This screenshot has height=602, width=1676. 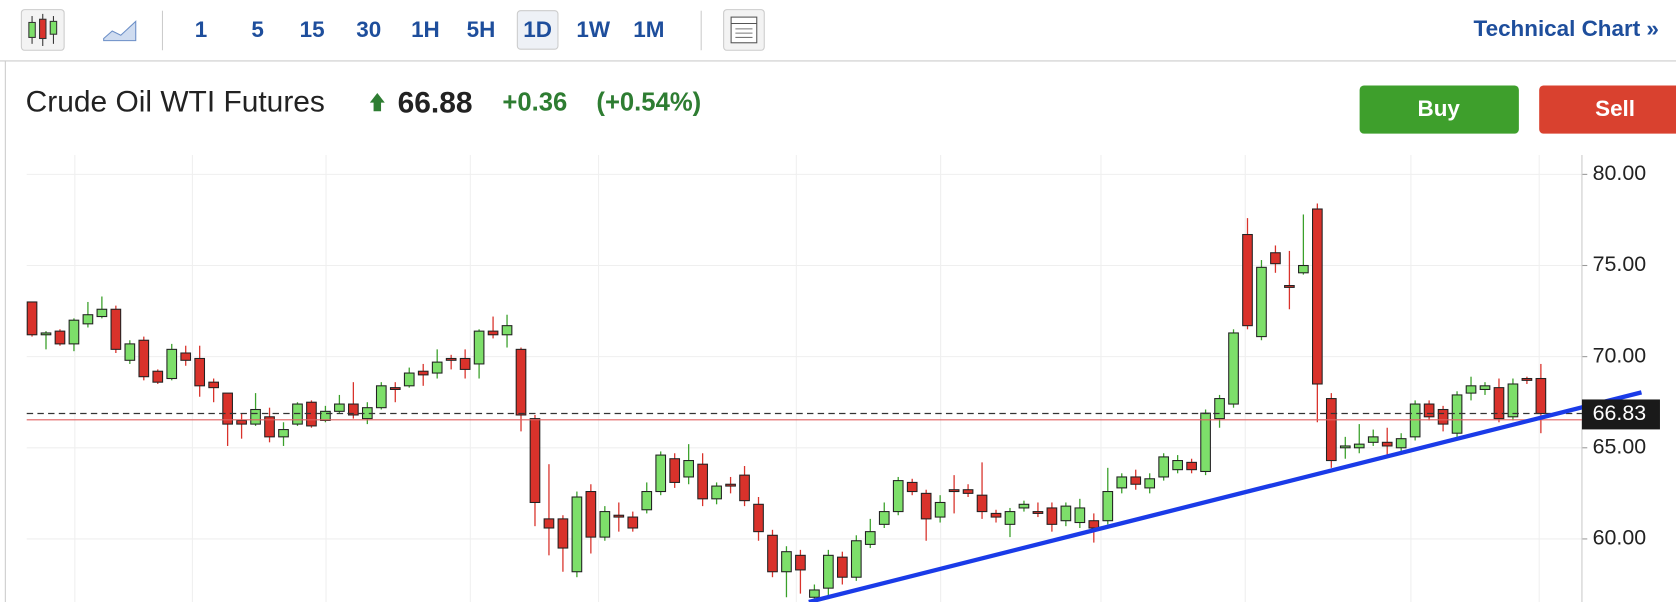 What do you see at coordinates (1620, 173) in the screenshot?
I see `y-tick-label: 80.00` at bounding box center [1620, 173].